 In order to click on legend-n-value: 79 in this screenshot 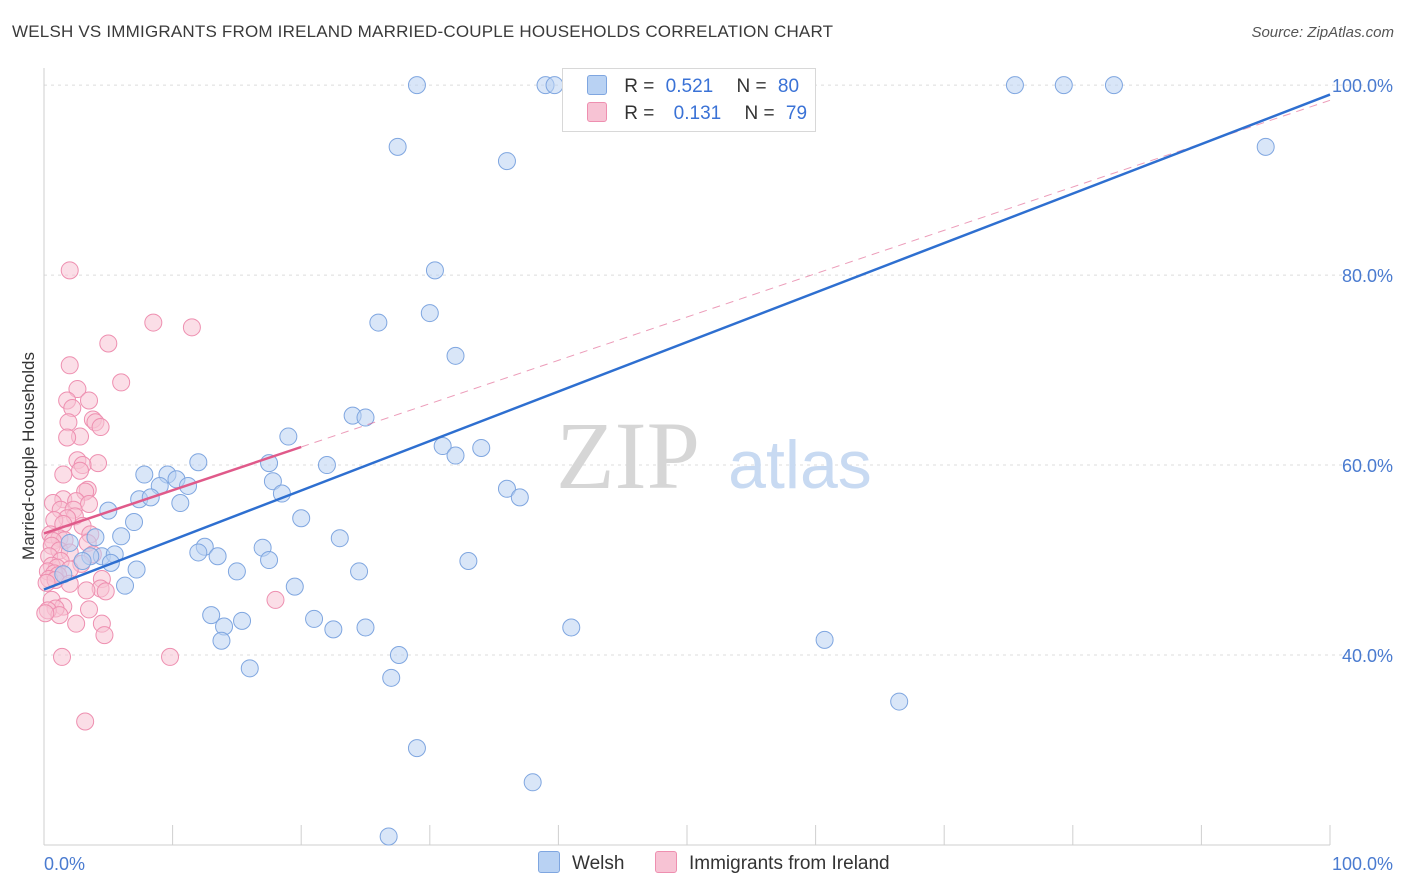, I will do `click(796, 113)`.